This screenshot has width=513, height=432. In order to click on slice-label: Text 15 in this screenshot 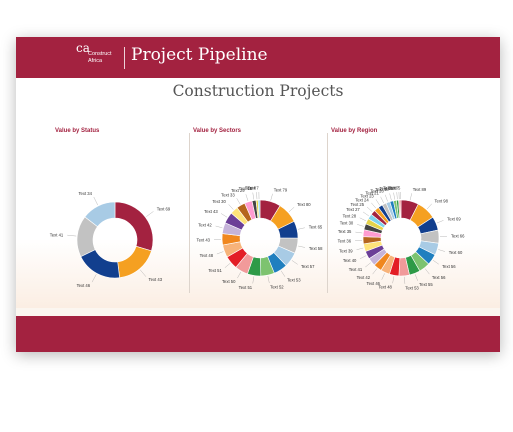, I will do `click(246, 188)`.